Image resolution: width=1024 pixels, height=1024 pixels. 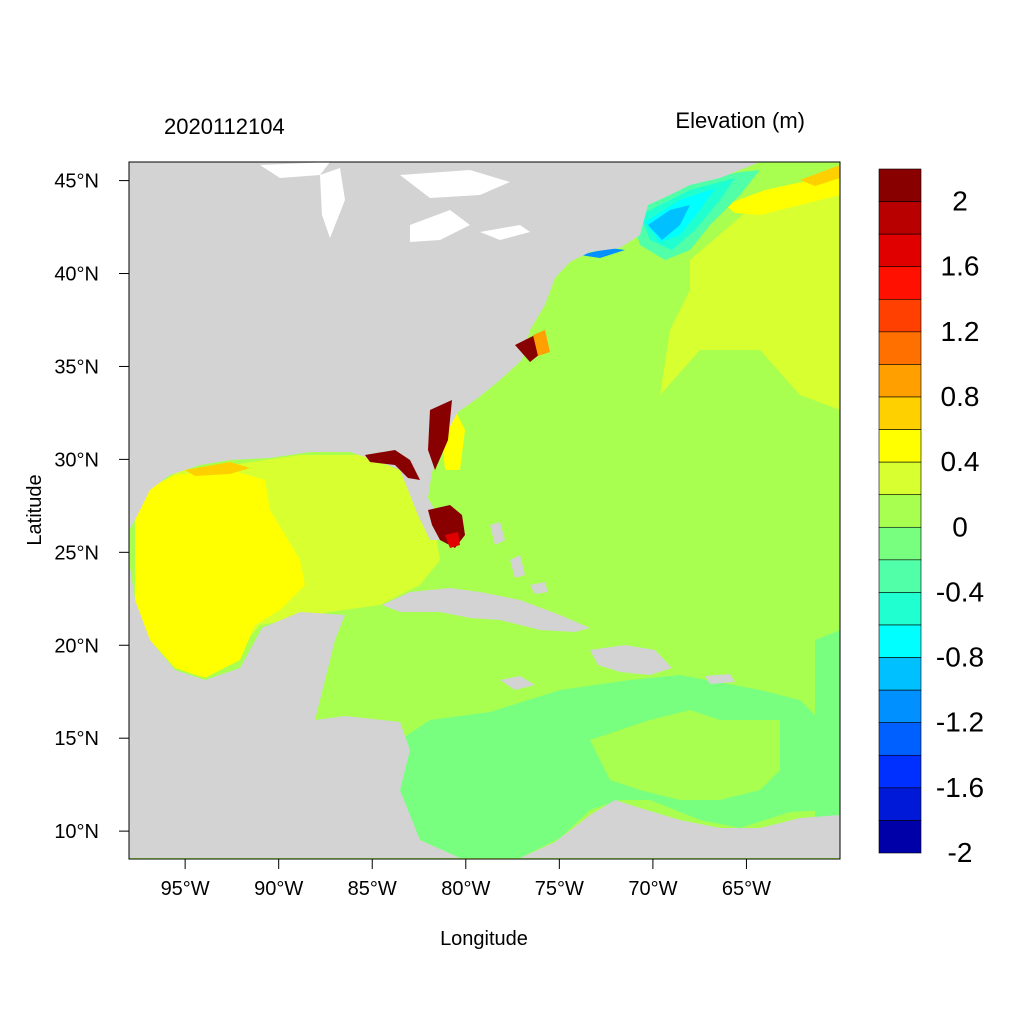 I want to click on western-gulf-yellow, so click(x=220, y=574).